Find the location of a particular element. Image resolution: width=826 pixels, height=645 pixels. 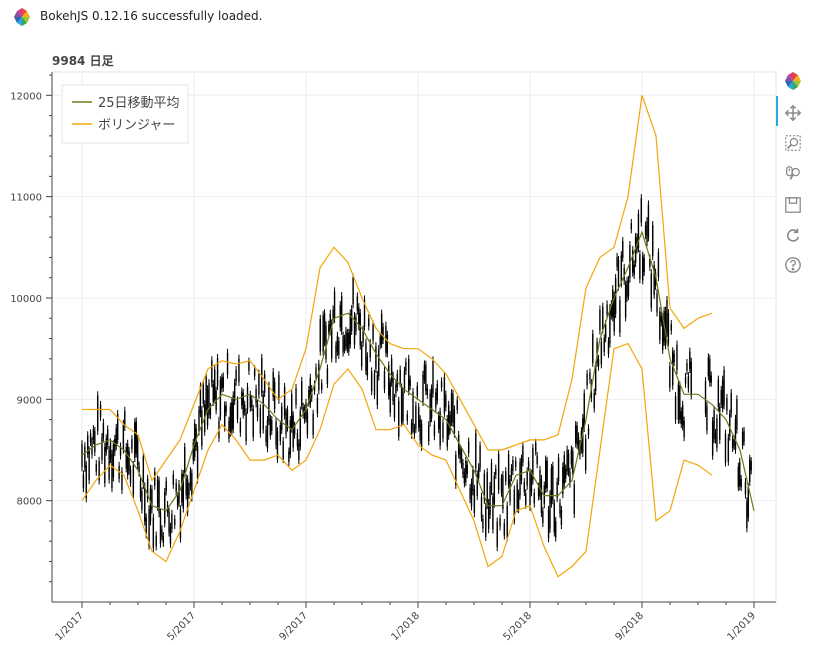

save-icon is located at coordinates (793, 205).